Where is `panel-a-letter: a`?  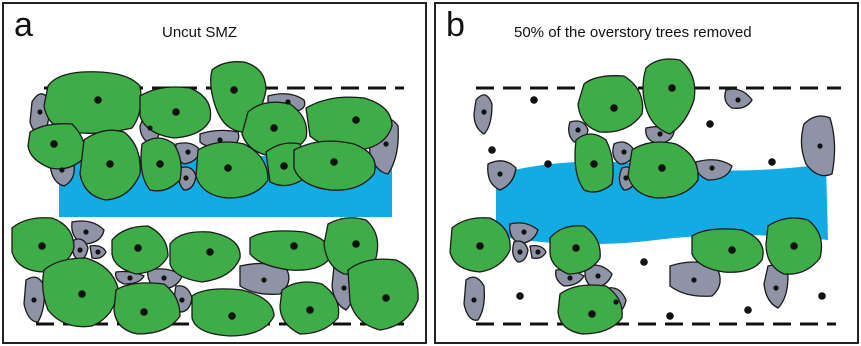 panel-a-letter: a is located at coordinates (23, 25).